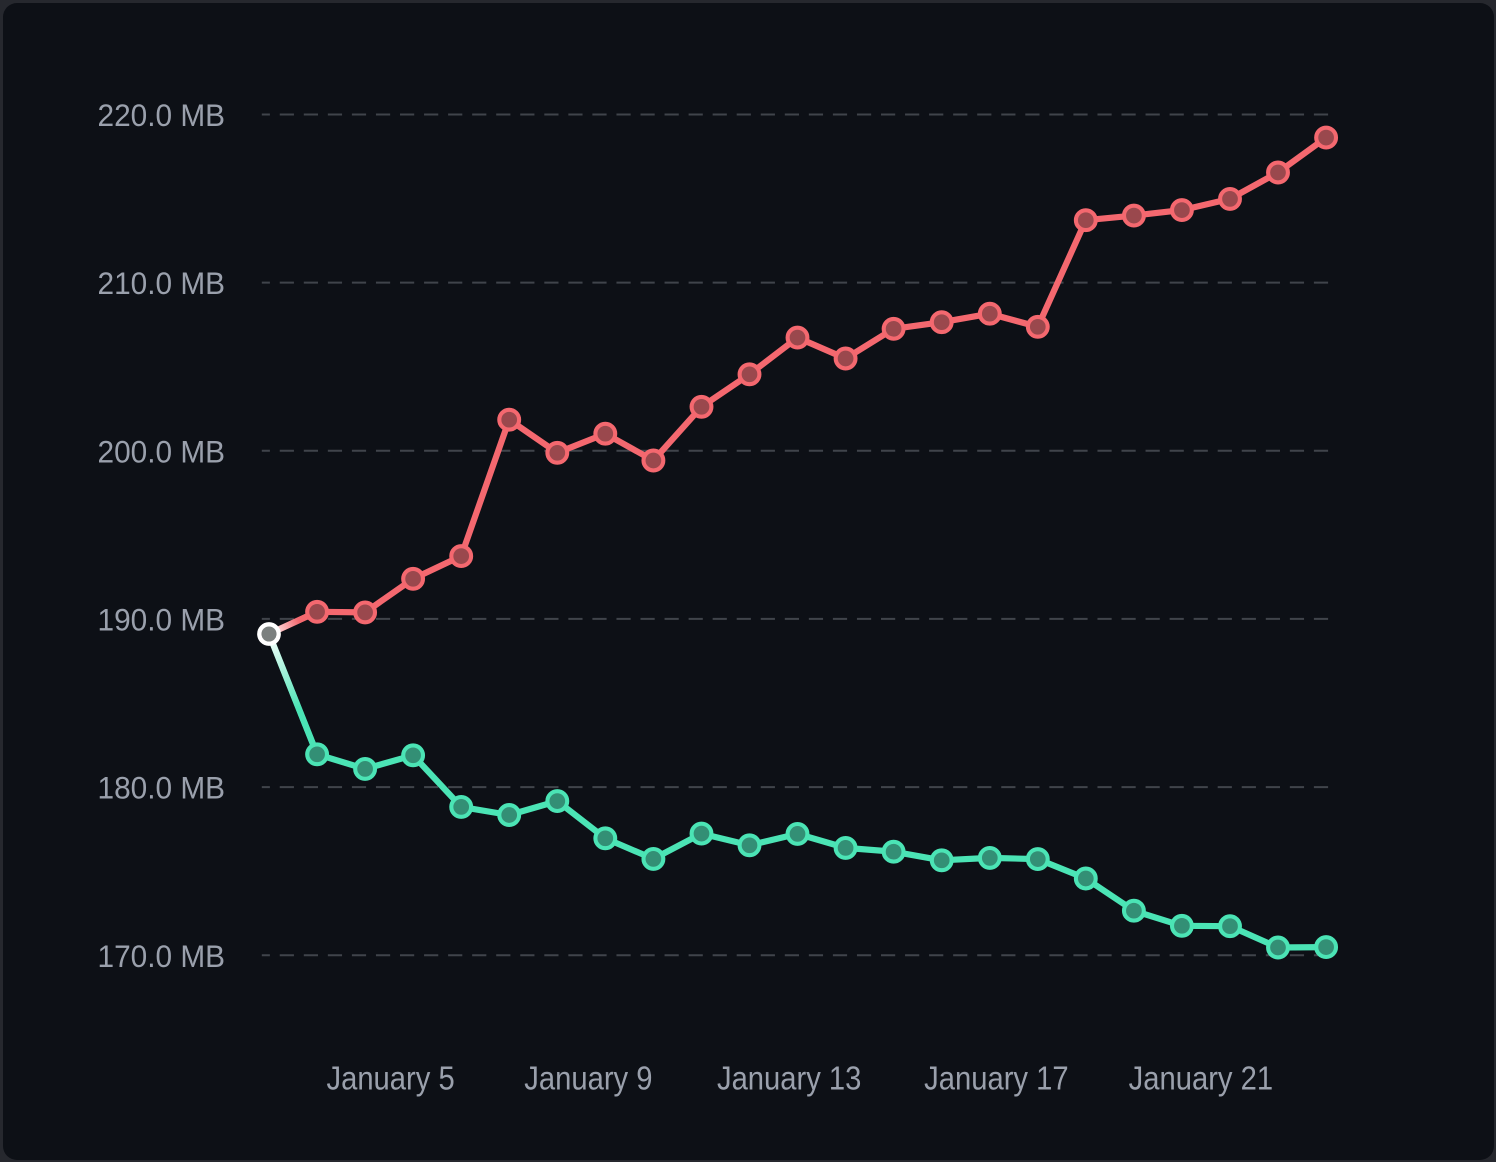 Image resolution: width=1496 pixels, height=1162 pixels. I want to click on svg-text: January 5, so click(391, 1078).